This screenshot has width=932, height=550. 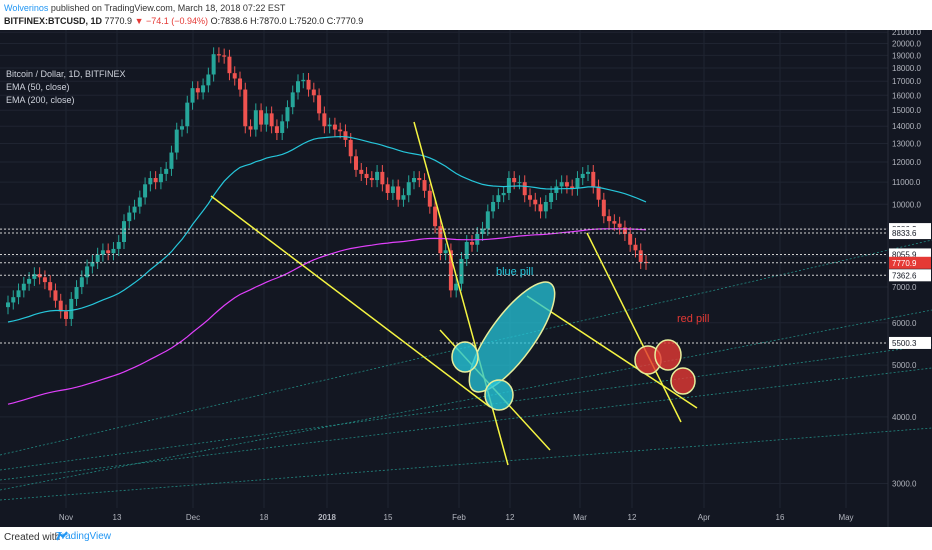 I want to click on trendline-yellow, so click(x=350, y=301).